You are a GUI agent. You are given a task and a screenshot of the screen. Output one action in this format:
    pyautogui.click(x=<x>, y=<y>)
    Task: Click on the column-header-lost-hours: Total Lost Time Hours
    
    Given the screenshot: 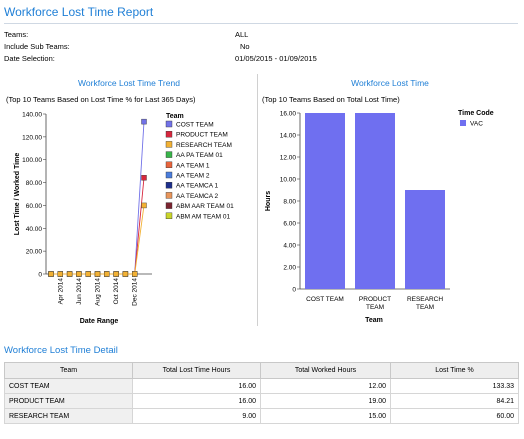 What is the action you would take?
    pyautogui.click(x=196, y=370)
    